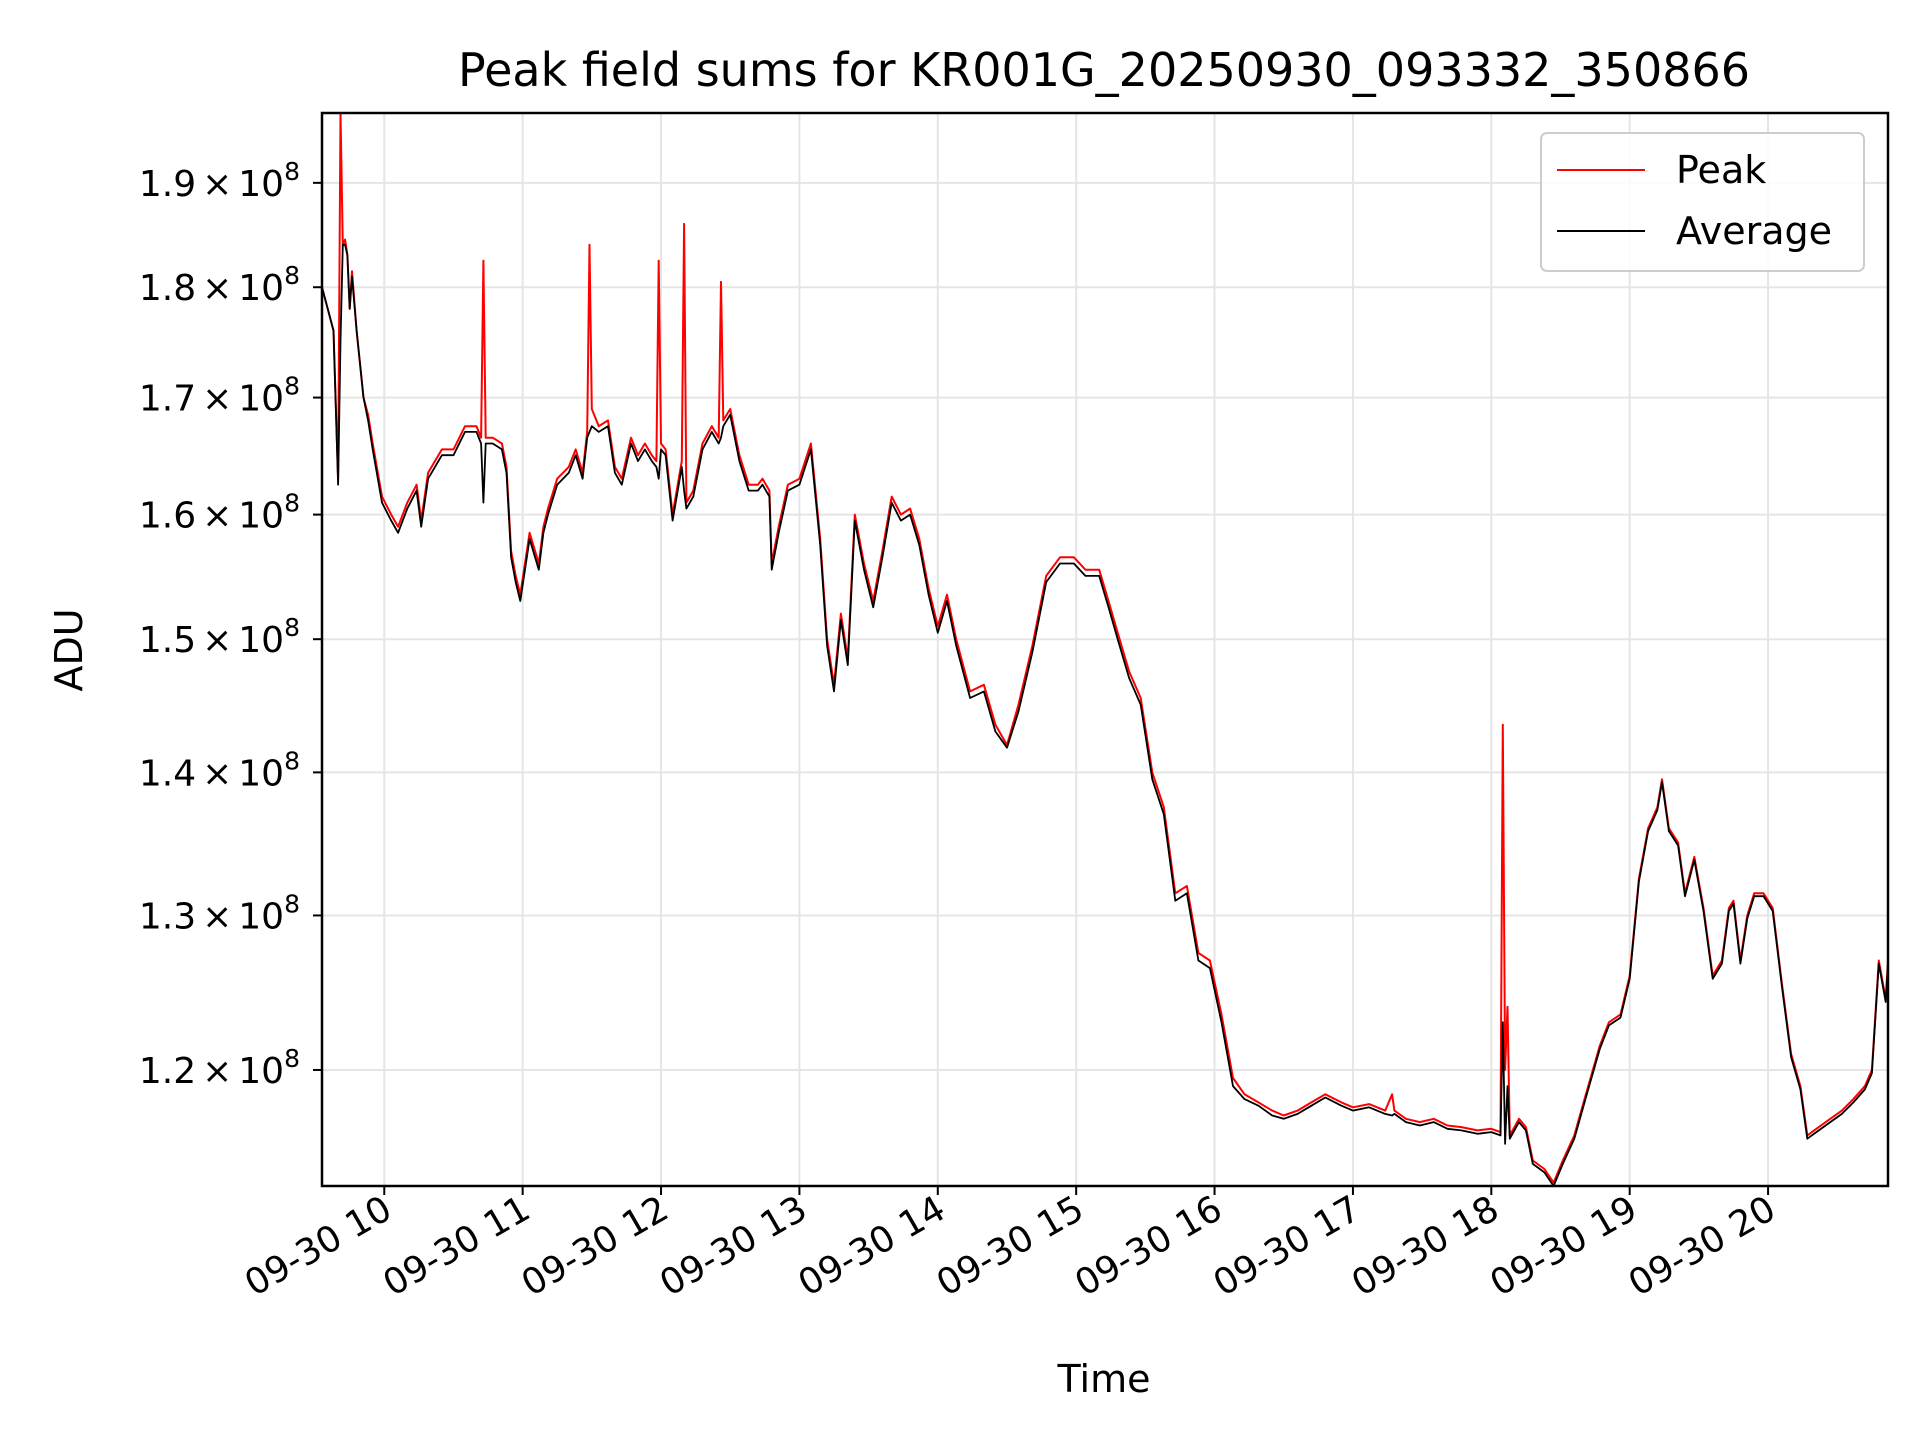 This screenshot has height=1440, width=1920. I want to click on y-tick-label: 1.3 × 10⁸, so click(219, 913).